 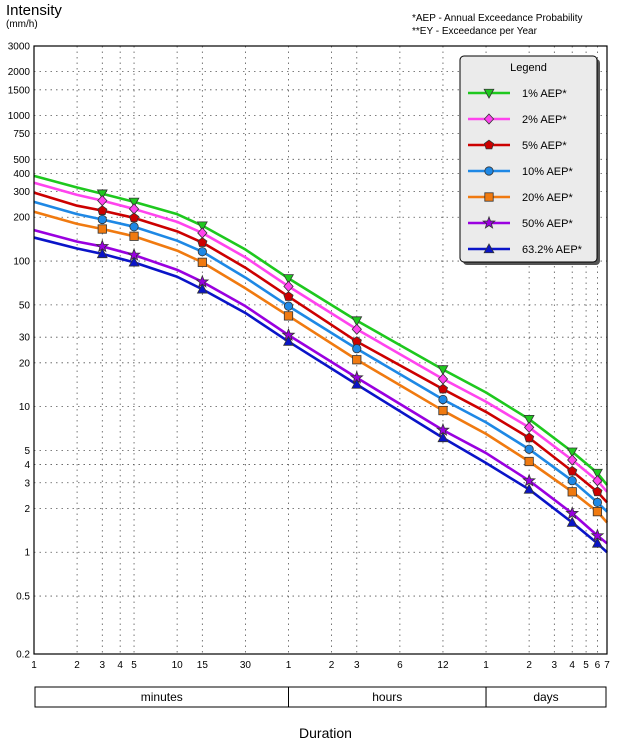 I want to click on y-tick-label: 0.2, so click(x=23, y=655).